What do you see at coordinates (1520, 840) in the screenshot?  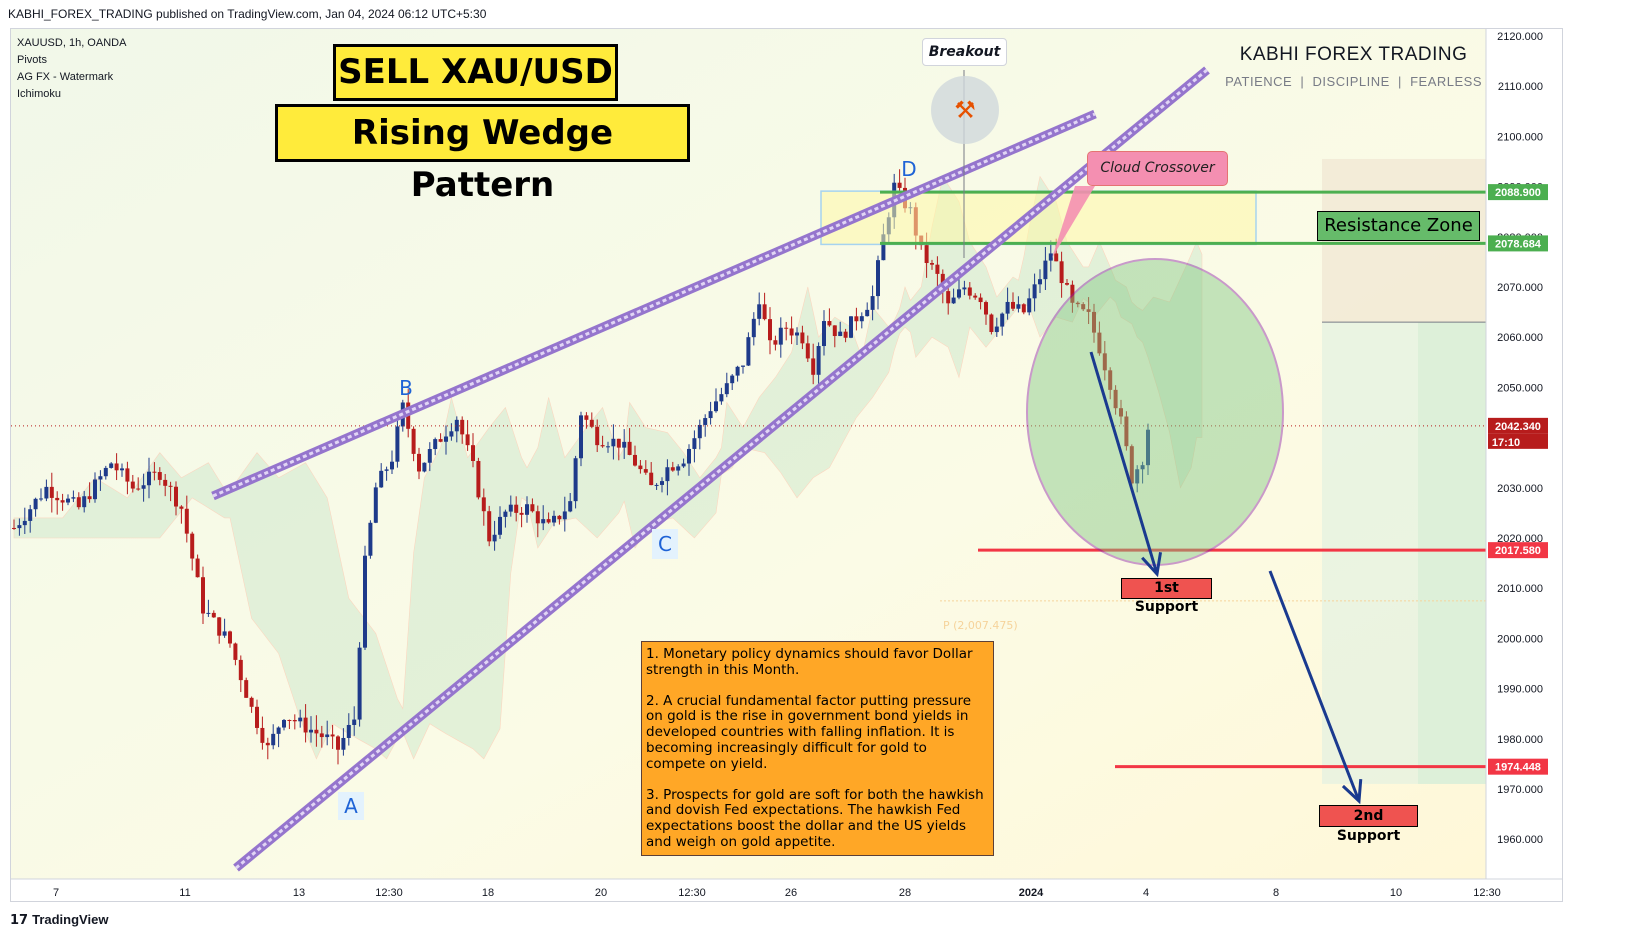 I see `y-tick-label: 1960.000` at bounding box center [1520, 840].